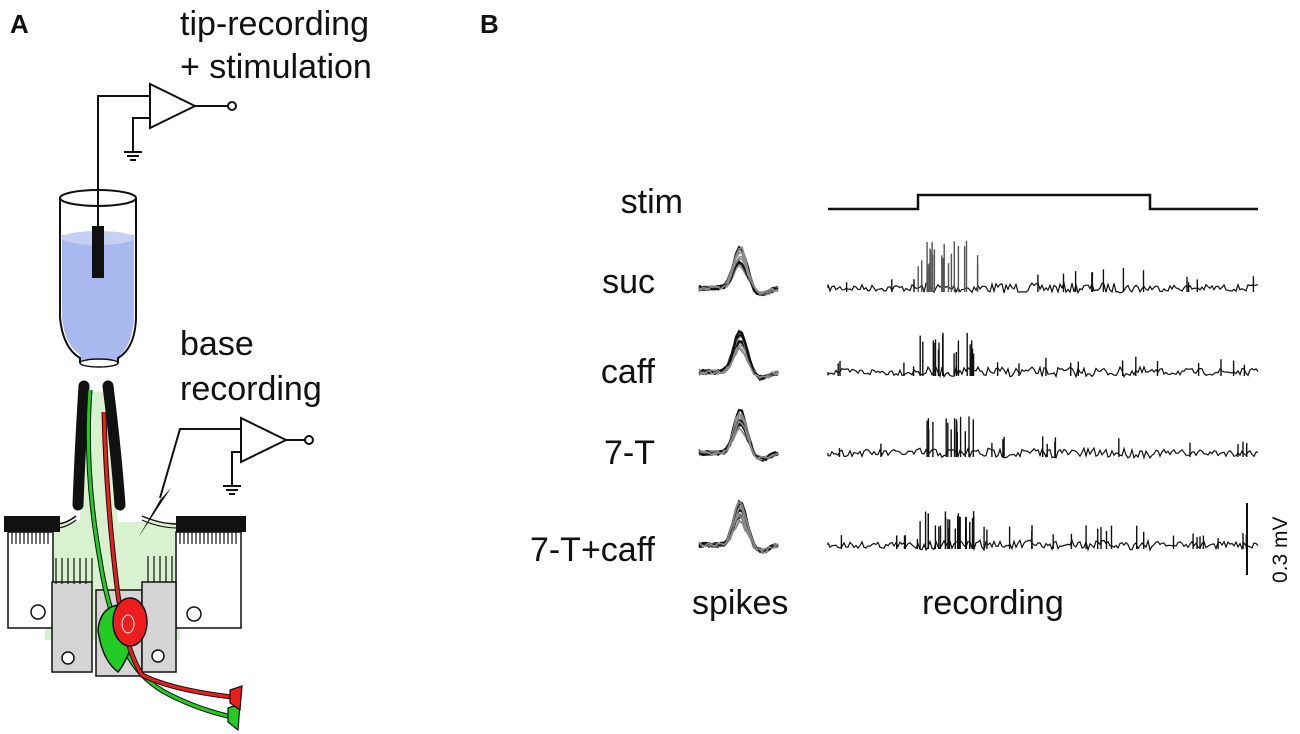 Image resolution: width=1300 pixels, height=734 pixels. I want to click on recording-trace-7t, so click(1042, 438).